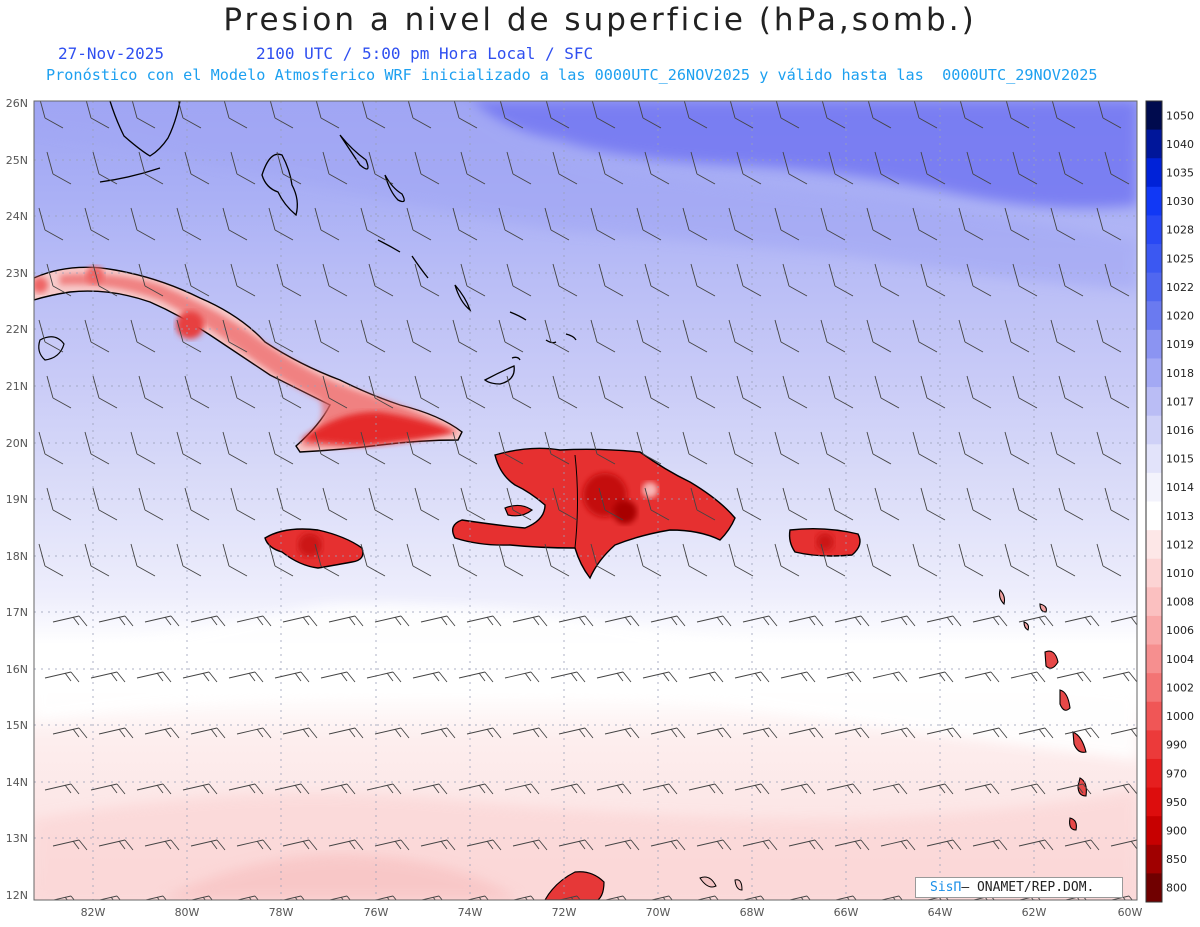 The height and width of the screenshot is (927, 1200). Describe the element at coordinates (752, 912) in the screenshot. I see `lon-label: 68W` at that location.